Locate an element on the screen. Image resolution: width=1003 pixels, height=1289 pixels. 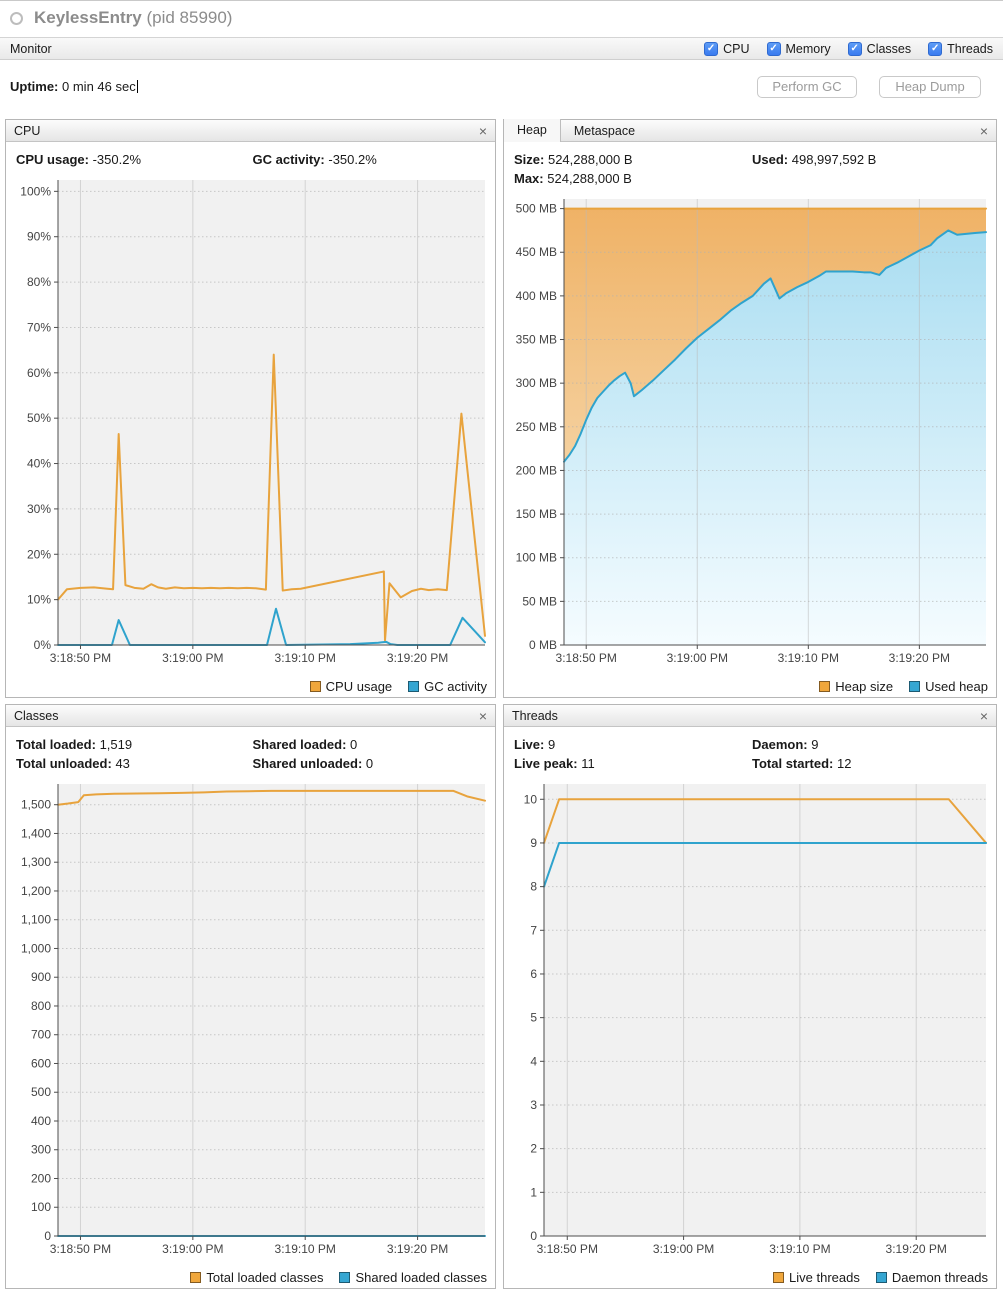
total-started-label: Total started: is located at coordinates (793, 763).